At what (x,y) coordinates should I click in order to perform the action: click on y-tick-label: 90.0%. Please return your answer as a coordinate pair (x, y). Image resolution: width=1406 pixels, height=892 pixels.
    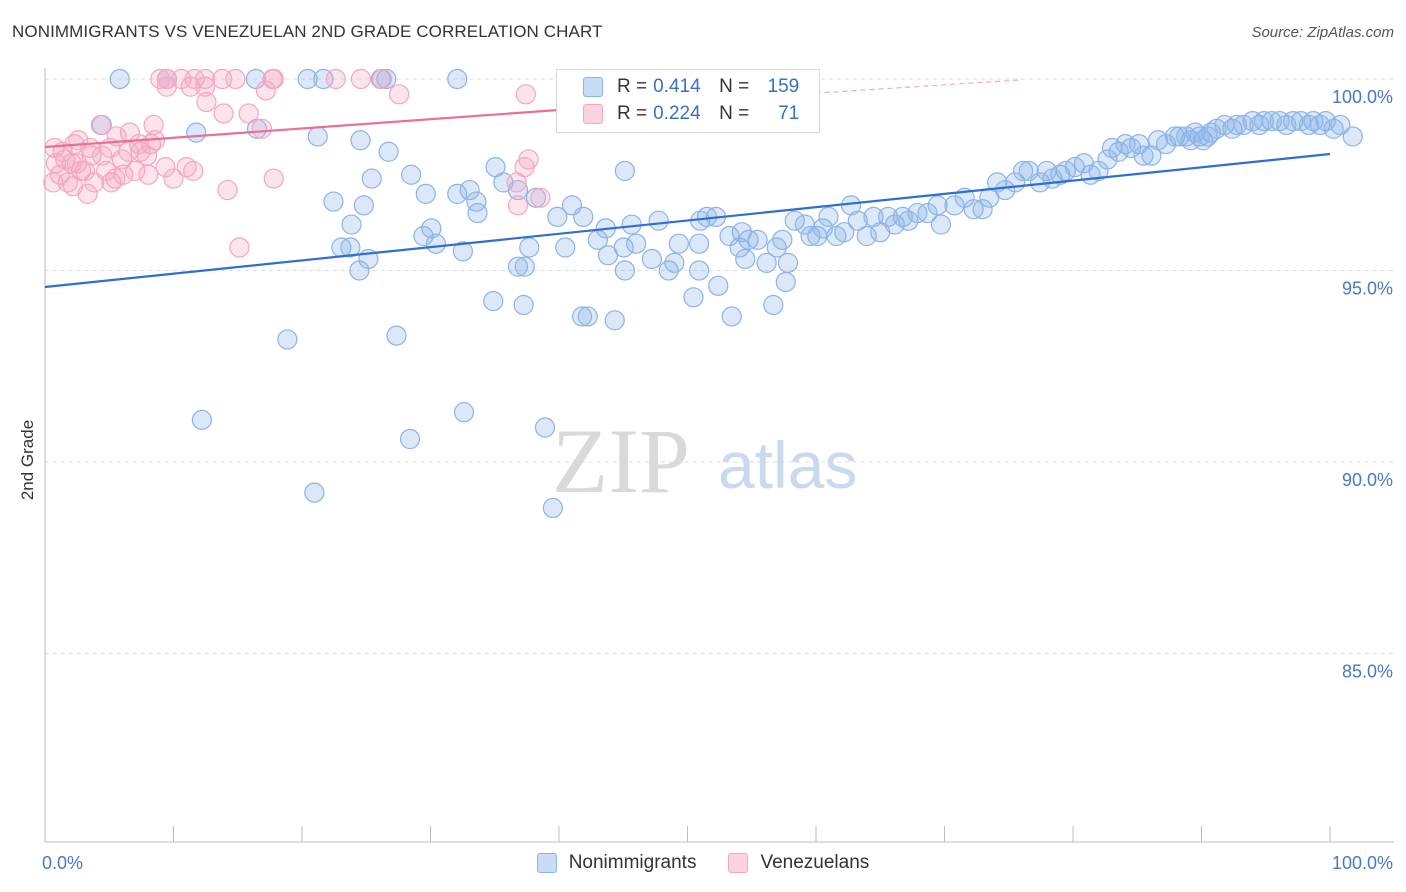
    Looking at the image, I should click on (1367, 480).